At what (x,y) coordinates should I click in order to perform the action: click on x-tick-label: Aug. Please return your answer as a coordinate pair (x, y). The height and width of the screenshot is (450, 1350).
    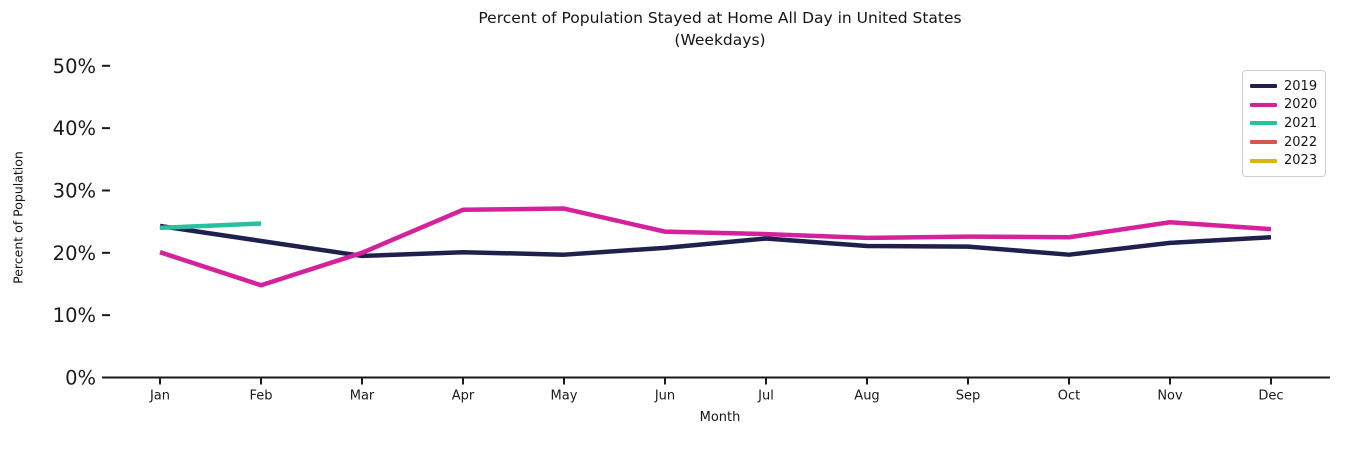
    Looking at the image, I should click on (866, 396).